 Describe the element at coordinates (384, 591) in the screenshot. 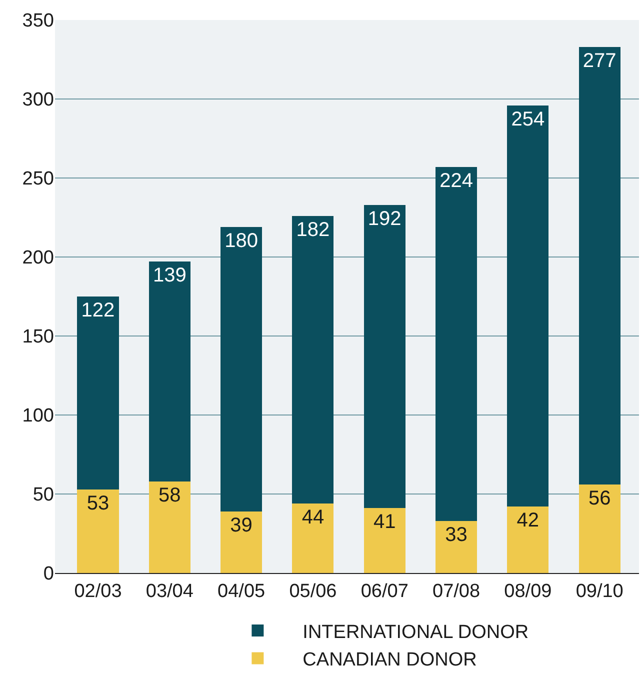

I see `x-tick-label: 06/07` at that location.